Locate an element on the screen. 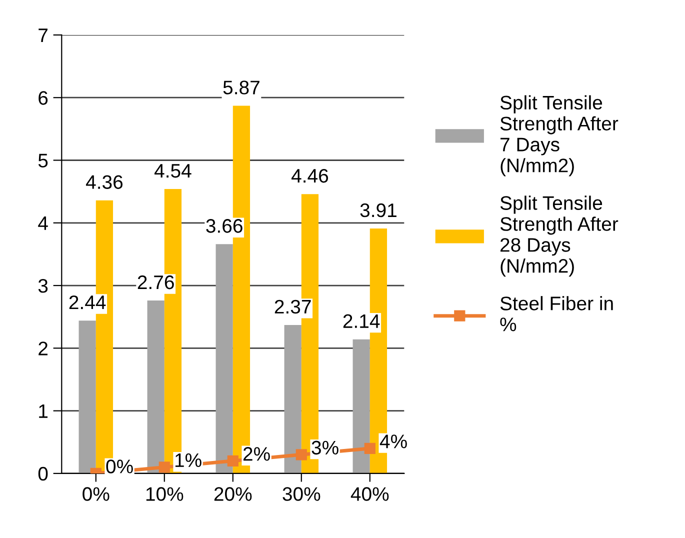 Image resolution: width=685 pixels, height=538 pixels. x-tick-label: 10% is located at coordinates (165, 494).